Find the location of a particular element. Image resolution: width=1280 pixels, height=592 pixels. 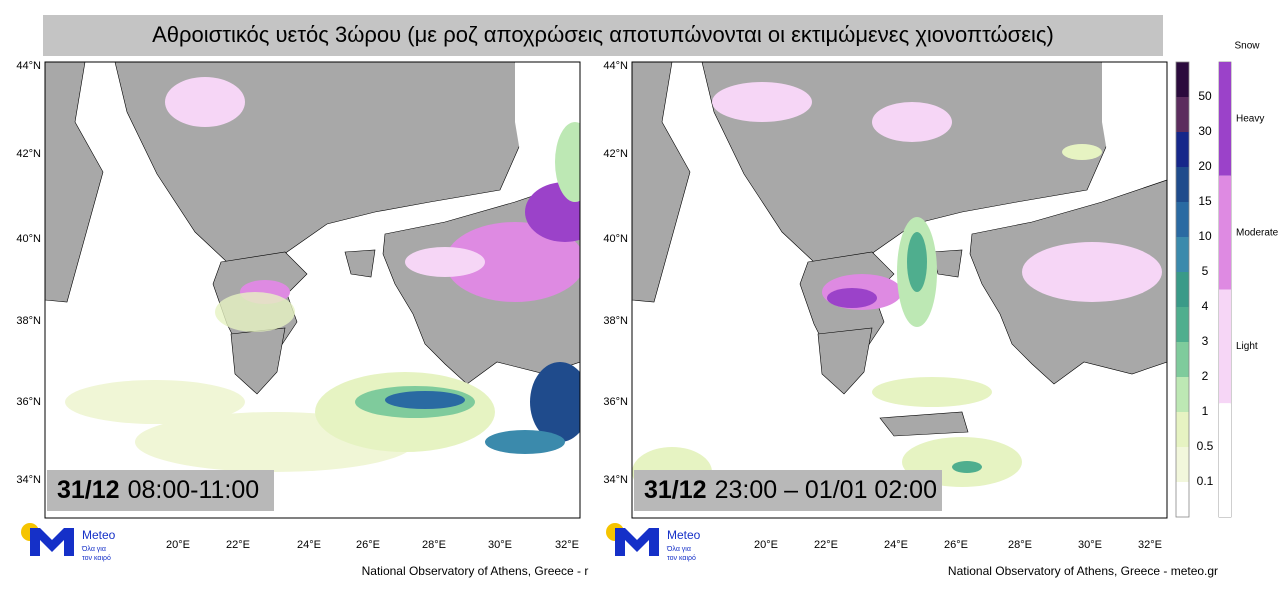

colorbar-label: 10 is located at coordinates (1205, 236).